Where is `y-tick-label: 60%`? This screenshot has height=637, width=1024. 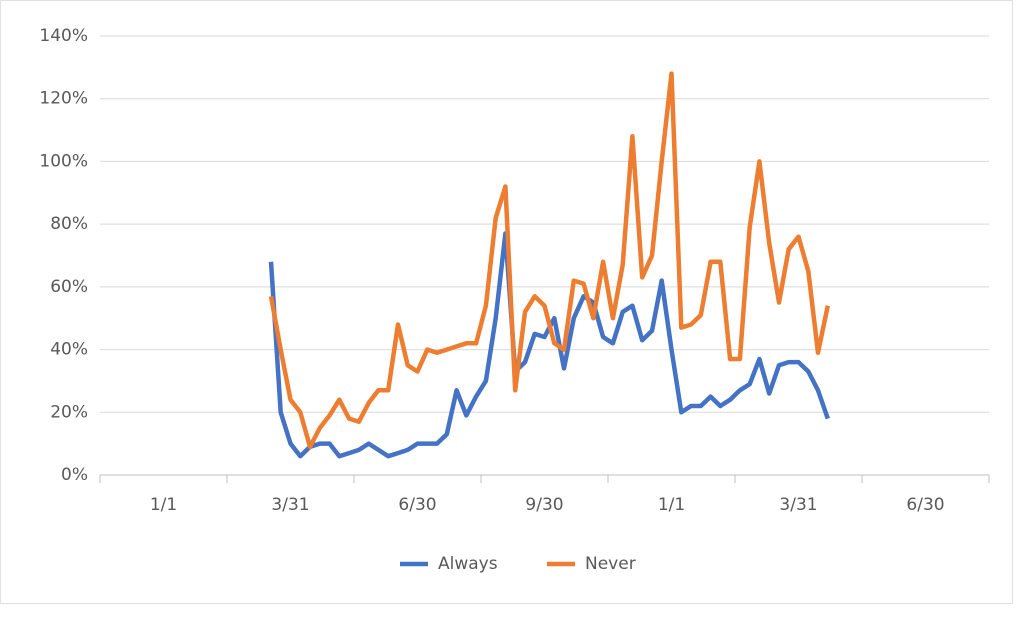 y-tick-label: 60% is located at coordinates (69, 287).